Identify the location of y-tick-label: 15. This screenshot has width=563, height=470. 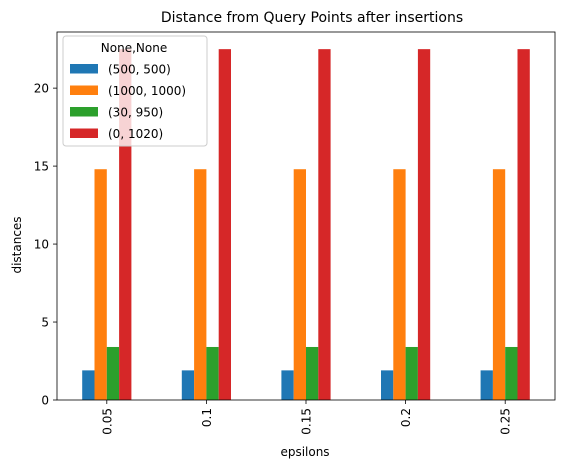
(41, 166).